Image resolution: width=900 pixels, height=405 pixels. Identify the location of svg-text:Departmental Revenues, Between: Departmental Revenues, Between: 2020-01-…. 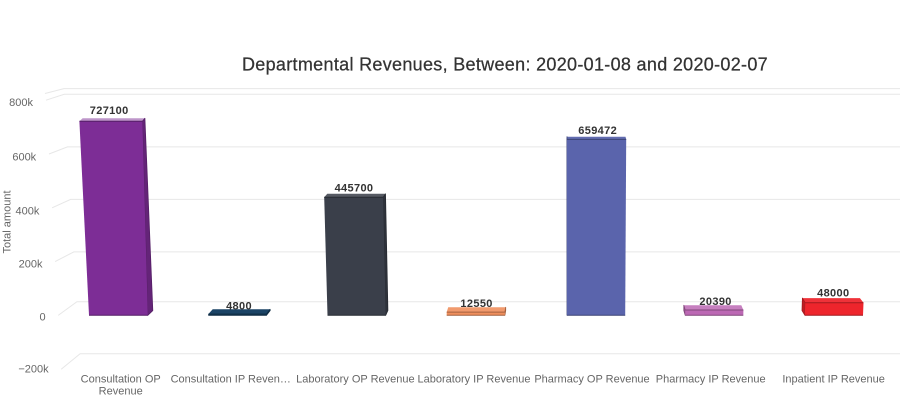
(505, 65).